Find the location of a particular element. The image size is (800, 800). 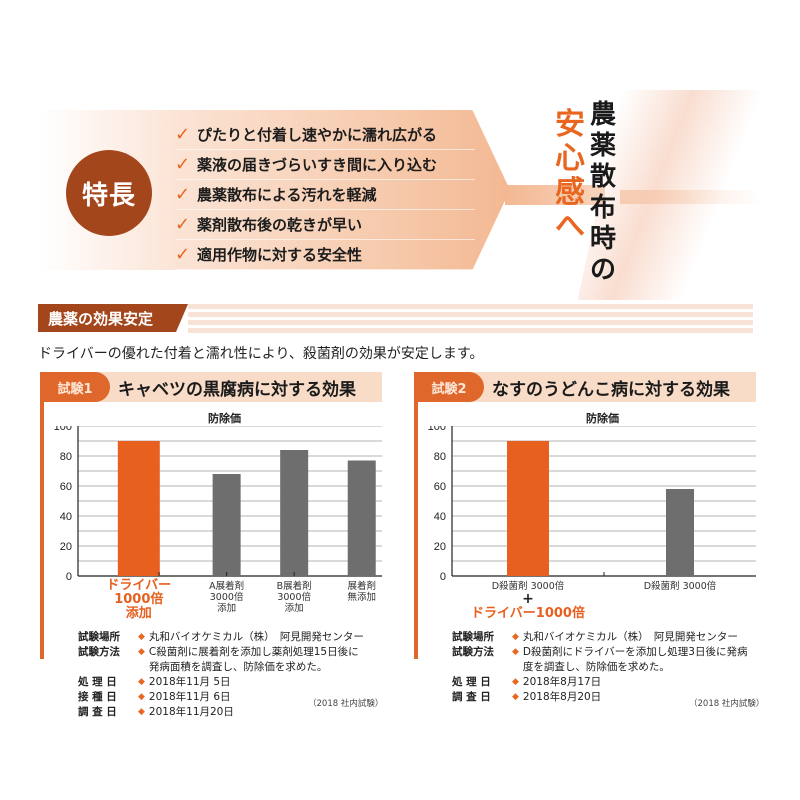

chart-1-title: 防除価 is located at coordinates (224, 418).